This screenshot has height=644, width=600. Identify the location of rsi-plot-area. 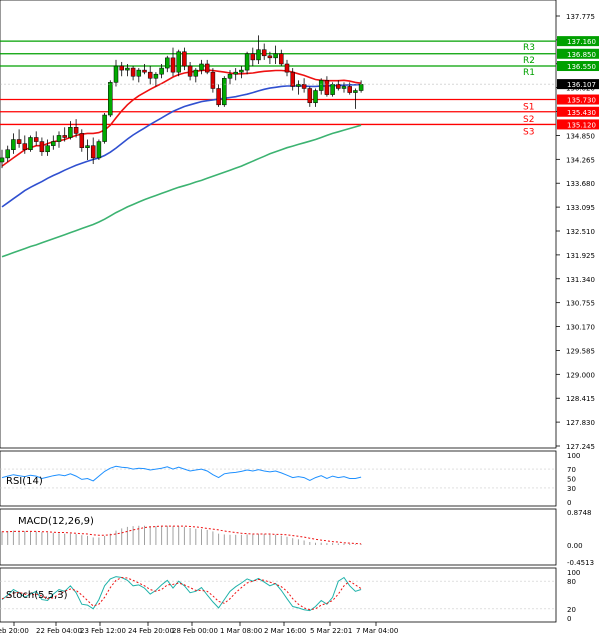
(278, 478).